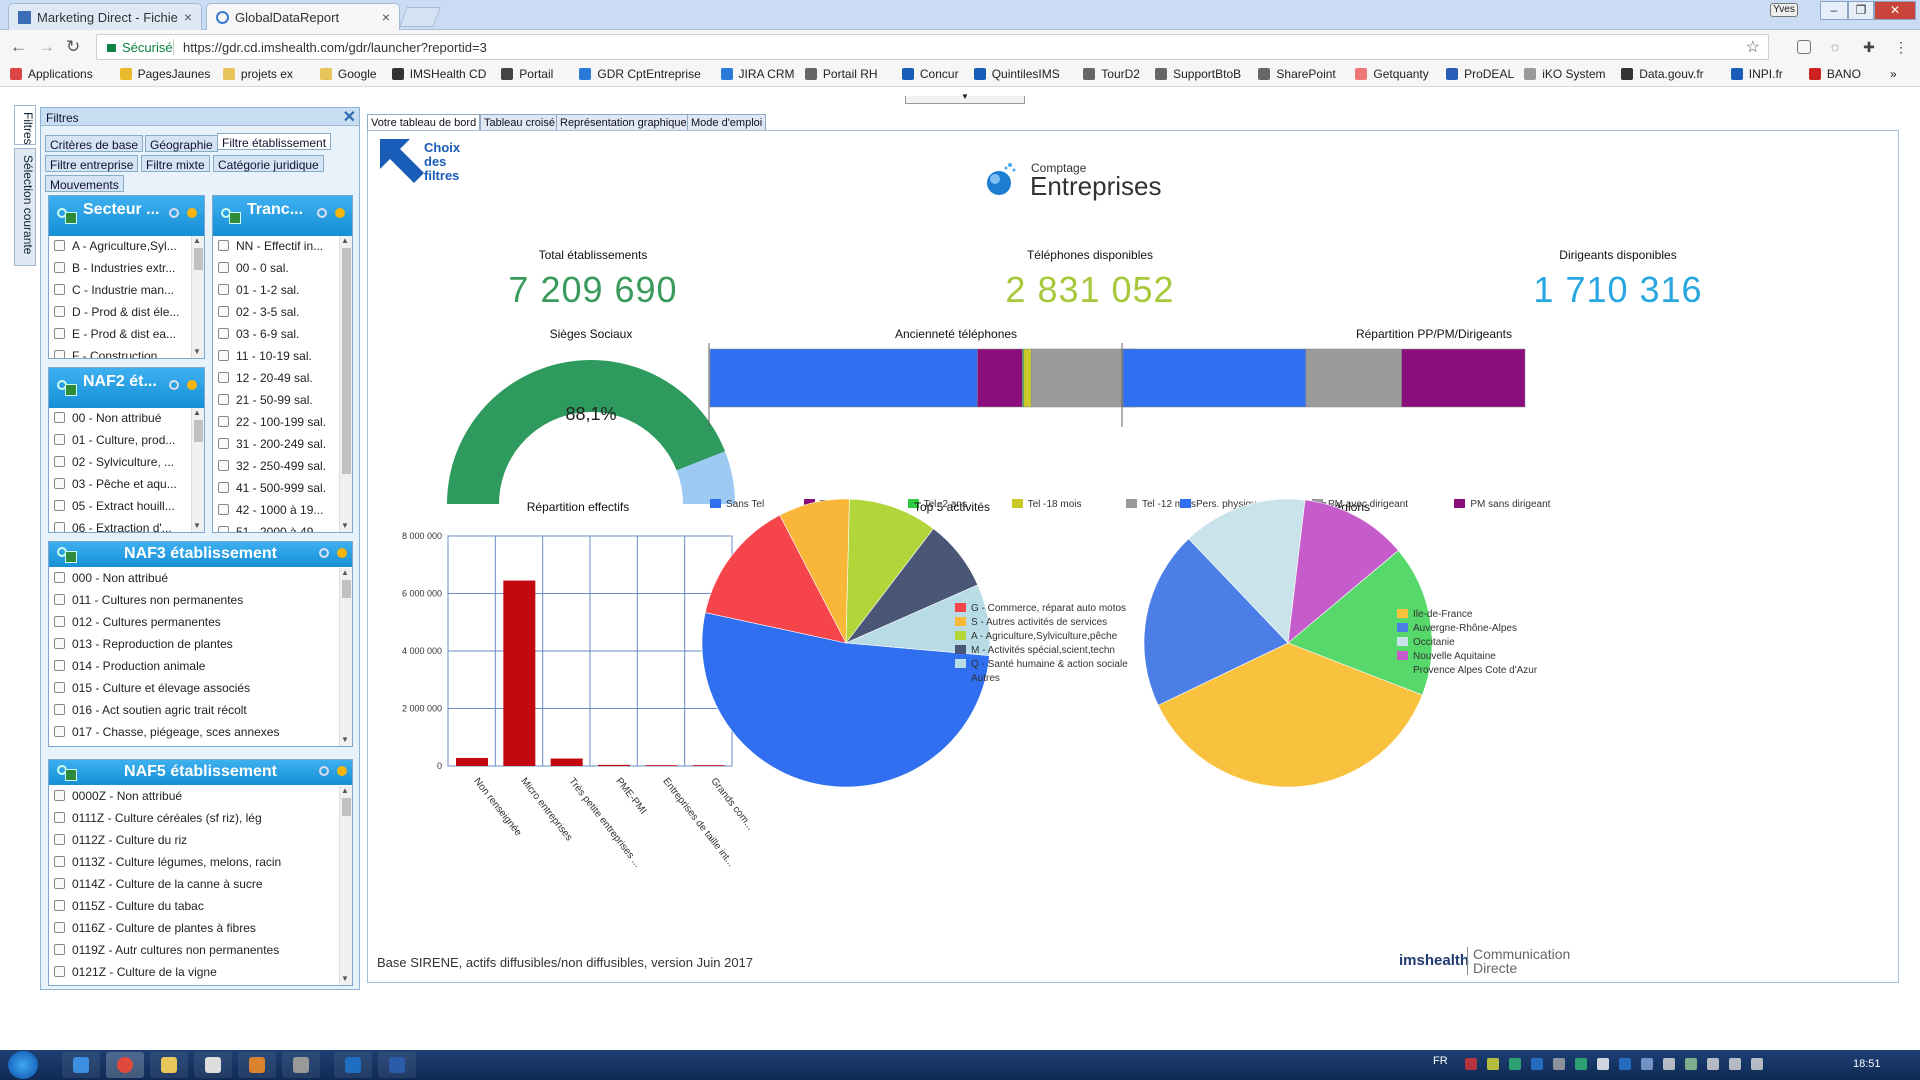 This screenshot has width=1920, height=1080. What do you see at coordinates (275, 335) in the screenshot?
I see `filter-item: 03 - 6-9 sal.` at bounding box center [275, 335].